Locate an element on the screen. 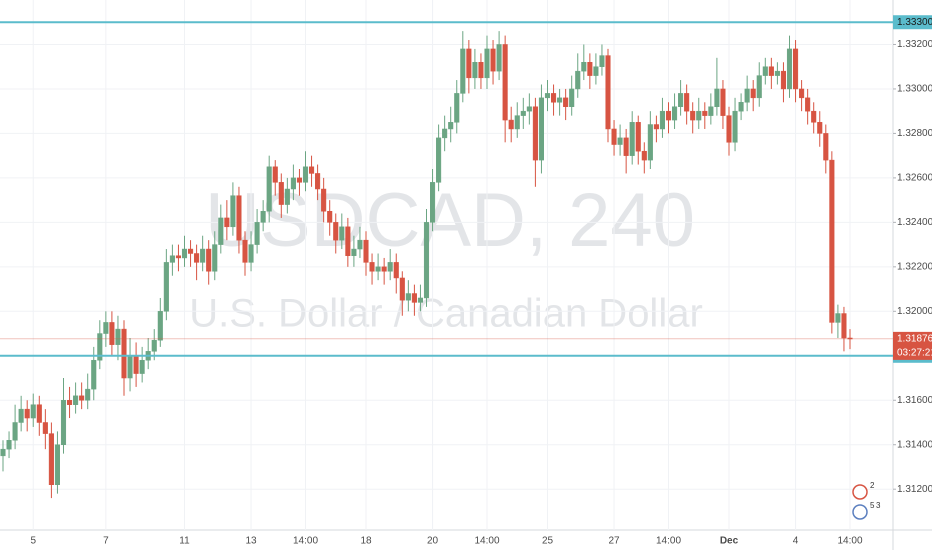  y-tick-label: 1.32200 is located at coordinates (914, 266).